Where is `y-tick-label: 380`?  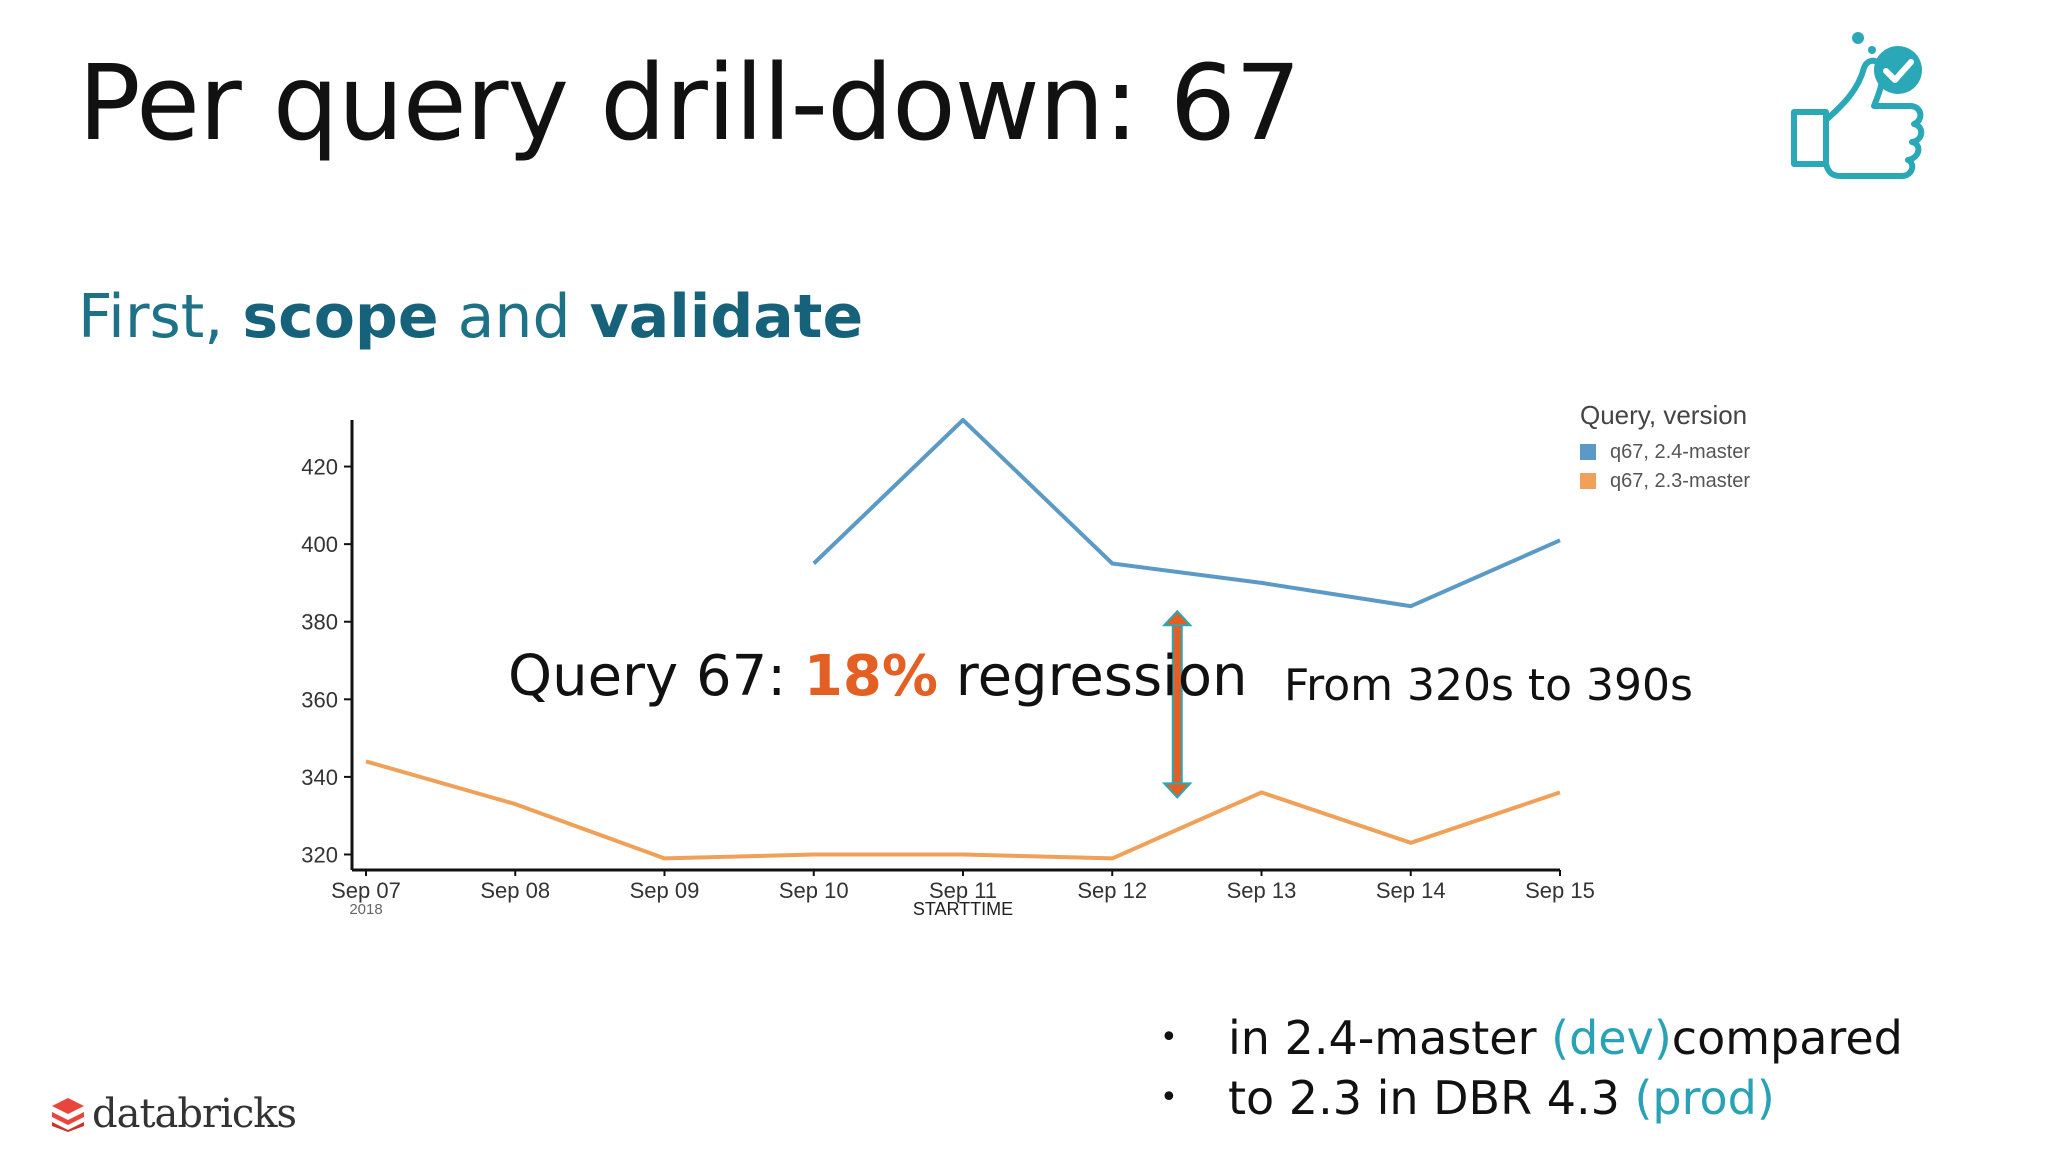
y-tick-label: 380 is located at coordinates (319, 622).